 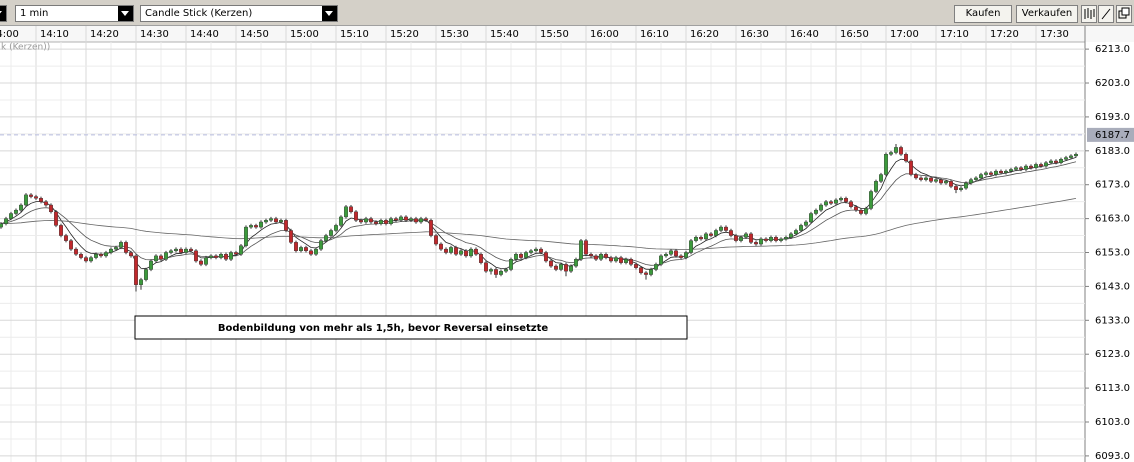 I want to click on chart-style-dropdown: Candle Stick (Kerzen), so click(x=239, y=13).